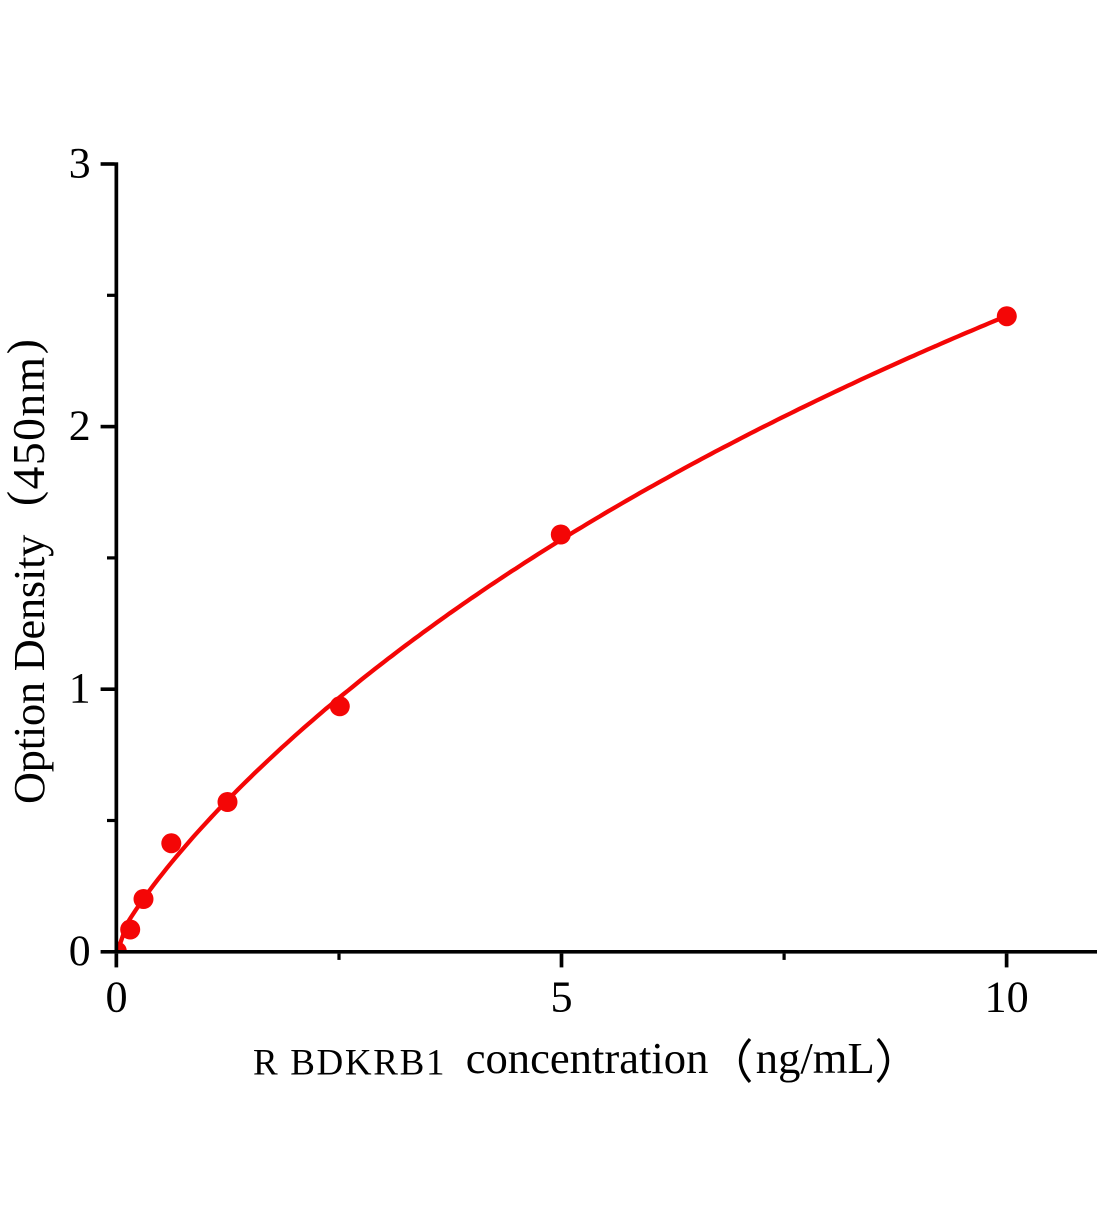  Describe the element at coordinates (80, 426) in the screenshot. I see `svg-text: 2` at that location.